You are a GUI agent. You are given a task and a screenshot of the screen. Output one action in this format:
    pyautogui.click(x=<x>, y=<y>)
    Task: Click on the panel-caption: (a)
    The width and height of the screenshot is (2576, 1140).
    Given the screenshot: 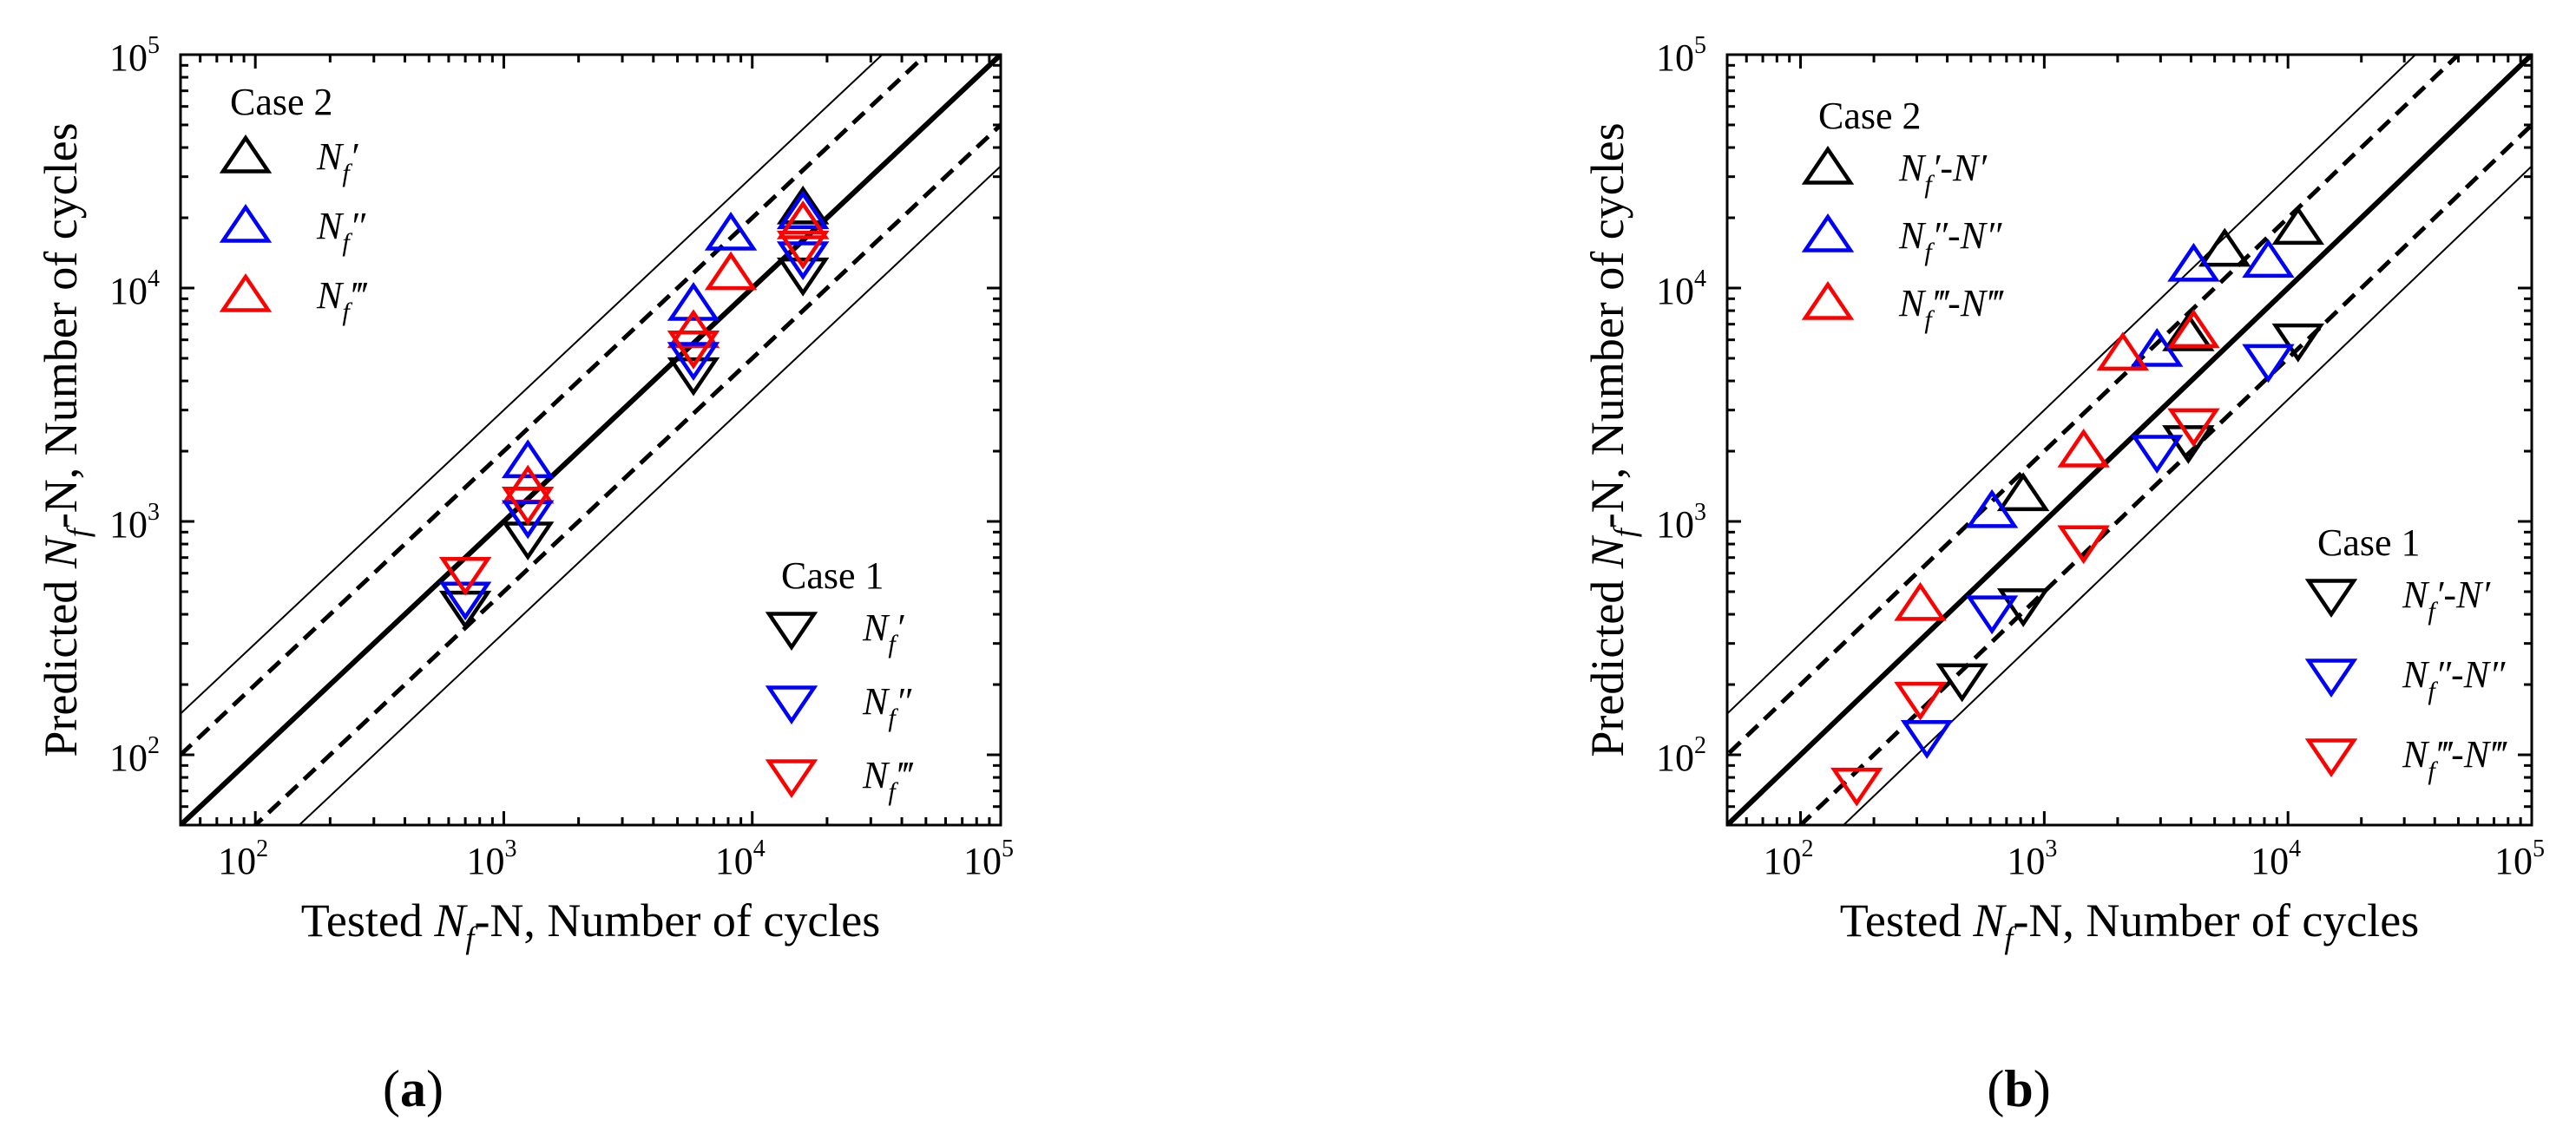 What is the action you would take?
    pyautogui.click(x=413, y=1088)
    